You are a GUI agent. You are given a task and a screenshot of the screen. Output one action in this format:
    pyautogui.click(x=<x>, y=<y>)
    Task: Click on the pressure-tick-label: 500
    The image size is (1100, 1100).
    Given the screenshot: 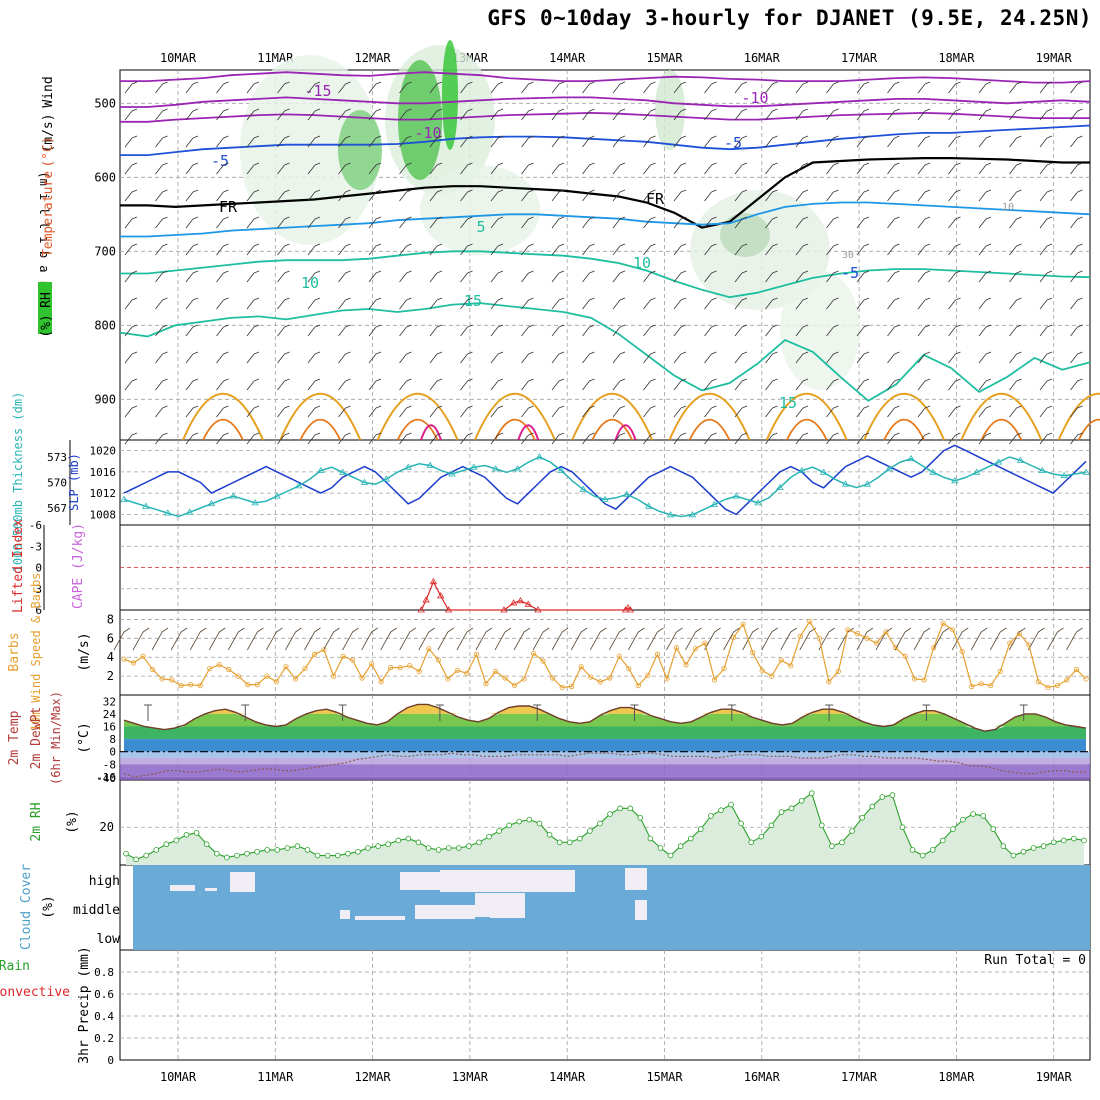 What is the action you would take?
    pyautogui.click(x=105, y=103)
    